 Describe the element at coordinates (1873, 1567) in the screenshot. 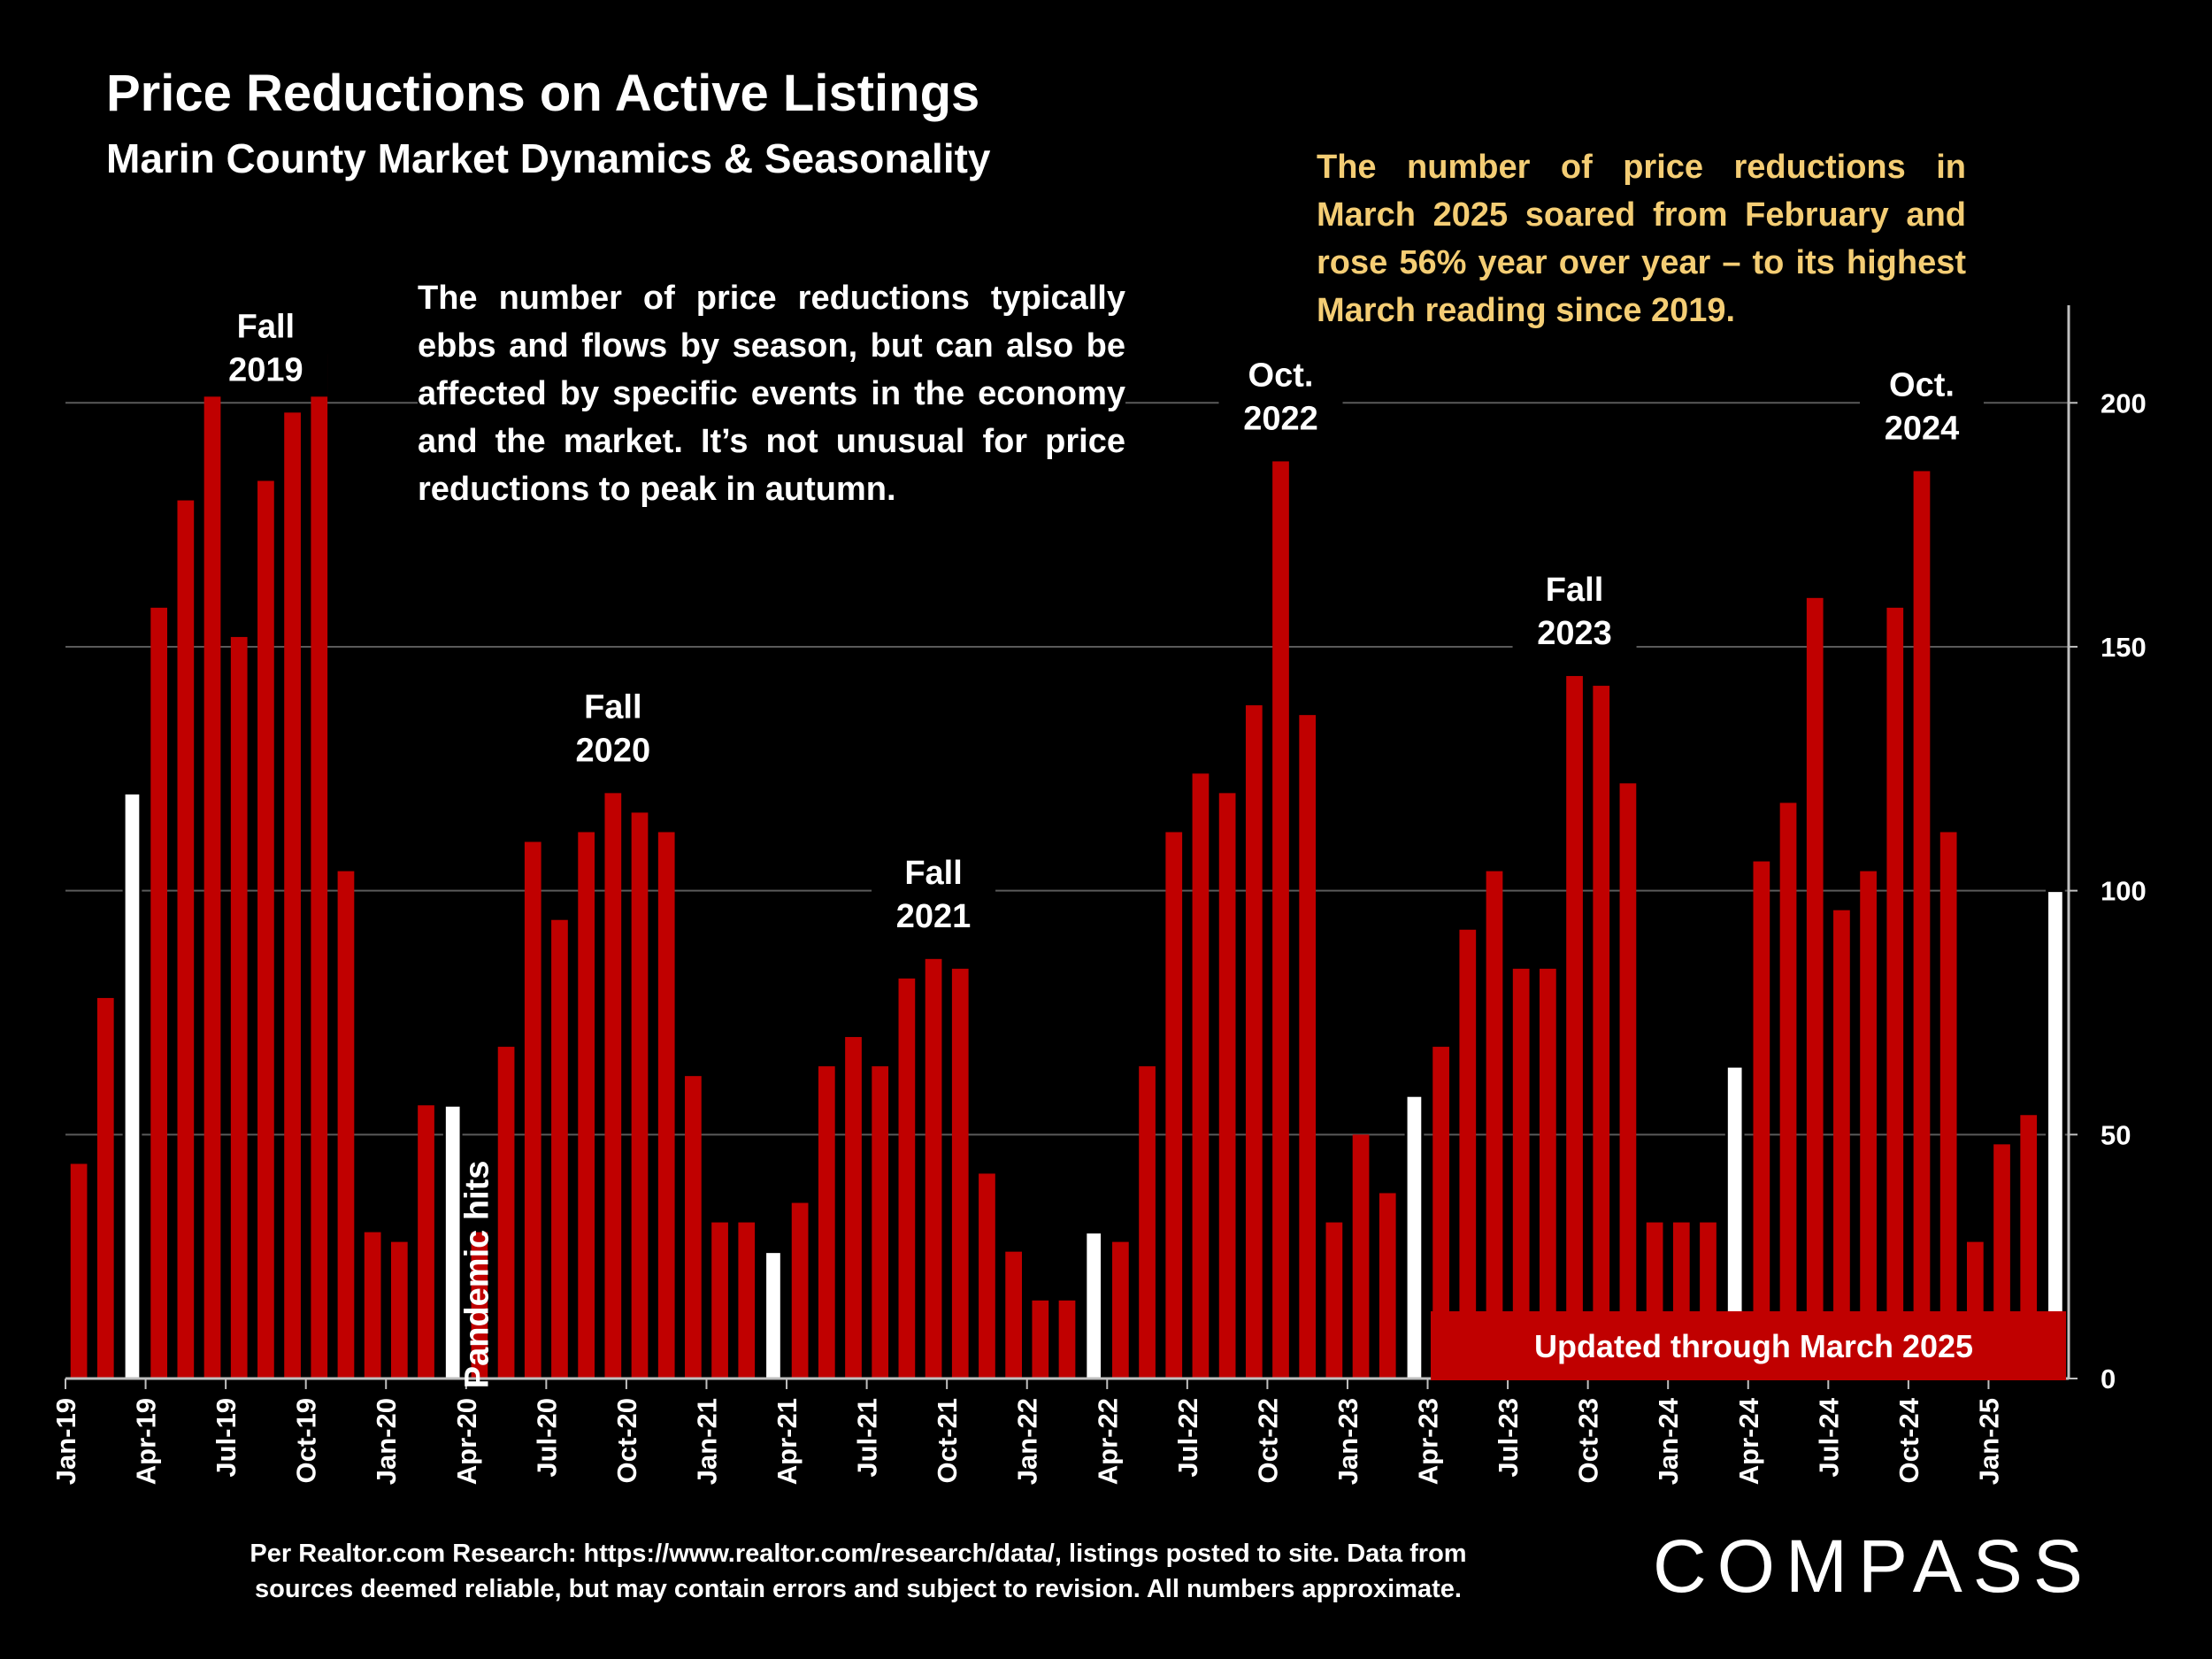

I see `compass-logo: COMPASS` at that location.